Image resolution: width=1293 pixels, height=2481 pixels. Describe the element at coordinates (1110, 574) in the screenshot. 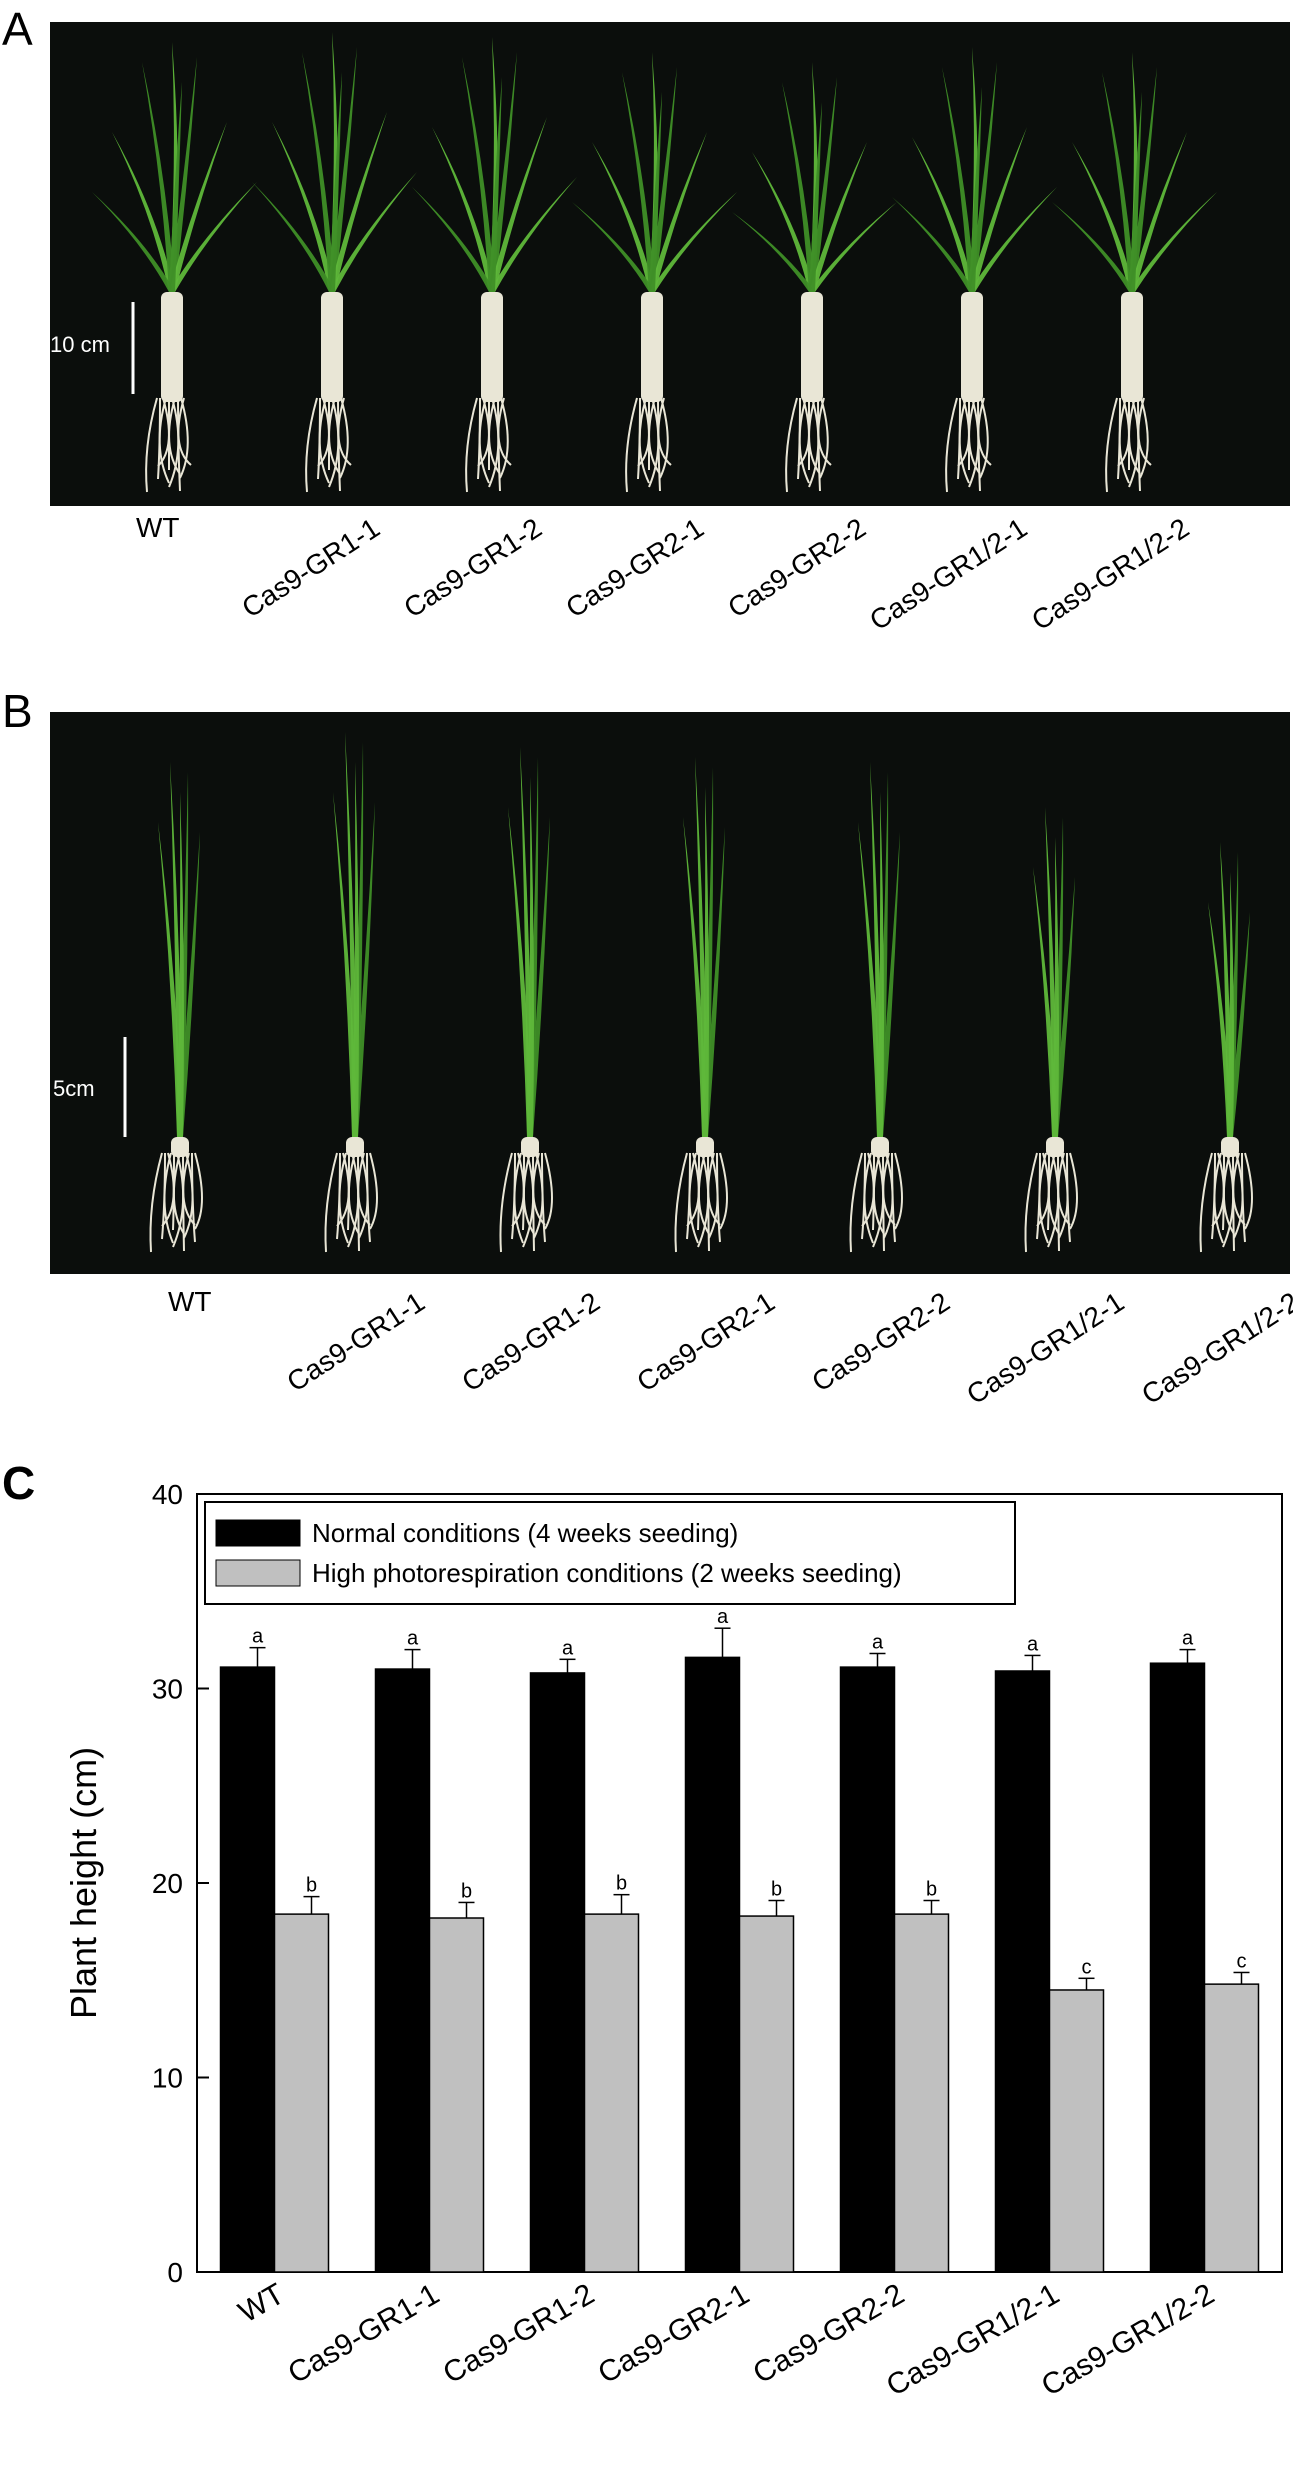

I see `photo-a-label-7: Cas9-GR1/2-2` at that location.